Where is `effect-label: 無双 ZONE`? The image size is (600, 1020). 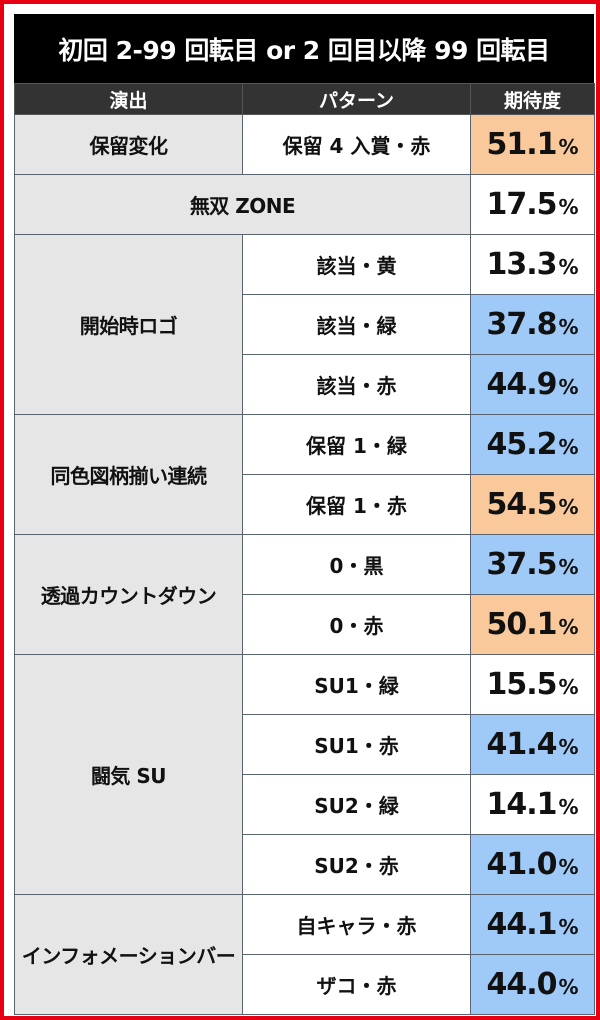 effect-label: 無双 ZONE is located at coordinates (242, 204).